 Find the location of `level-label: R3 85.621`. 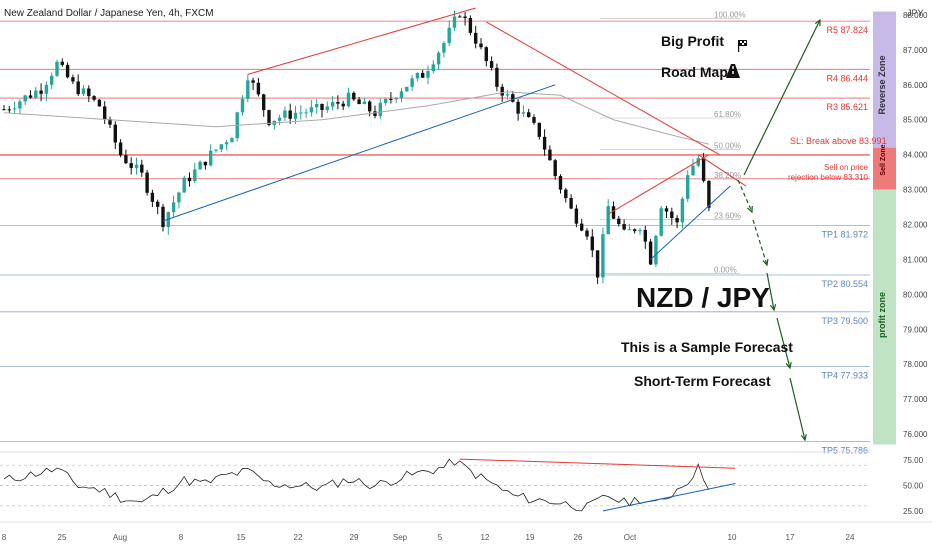

level-label: R3 85.621 is located at coordinates (847, 107).